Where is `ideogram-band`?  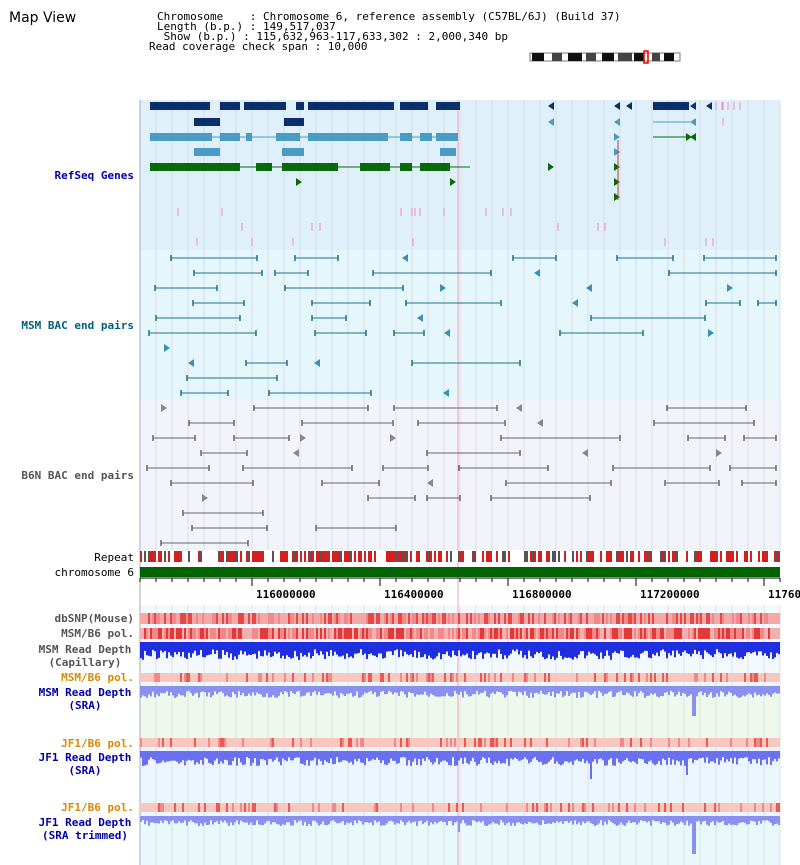
ideogram-band is located at coordinates (557, 57).